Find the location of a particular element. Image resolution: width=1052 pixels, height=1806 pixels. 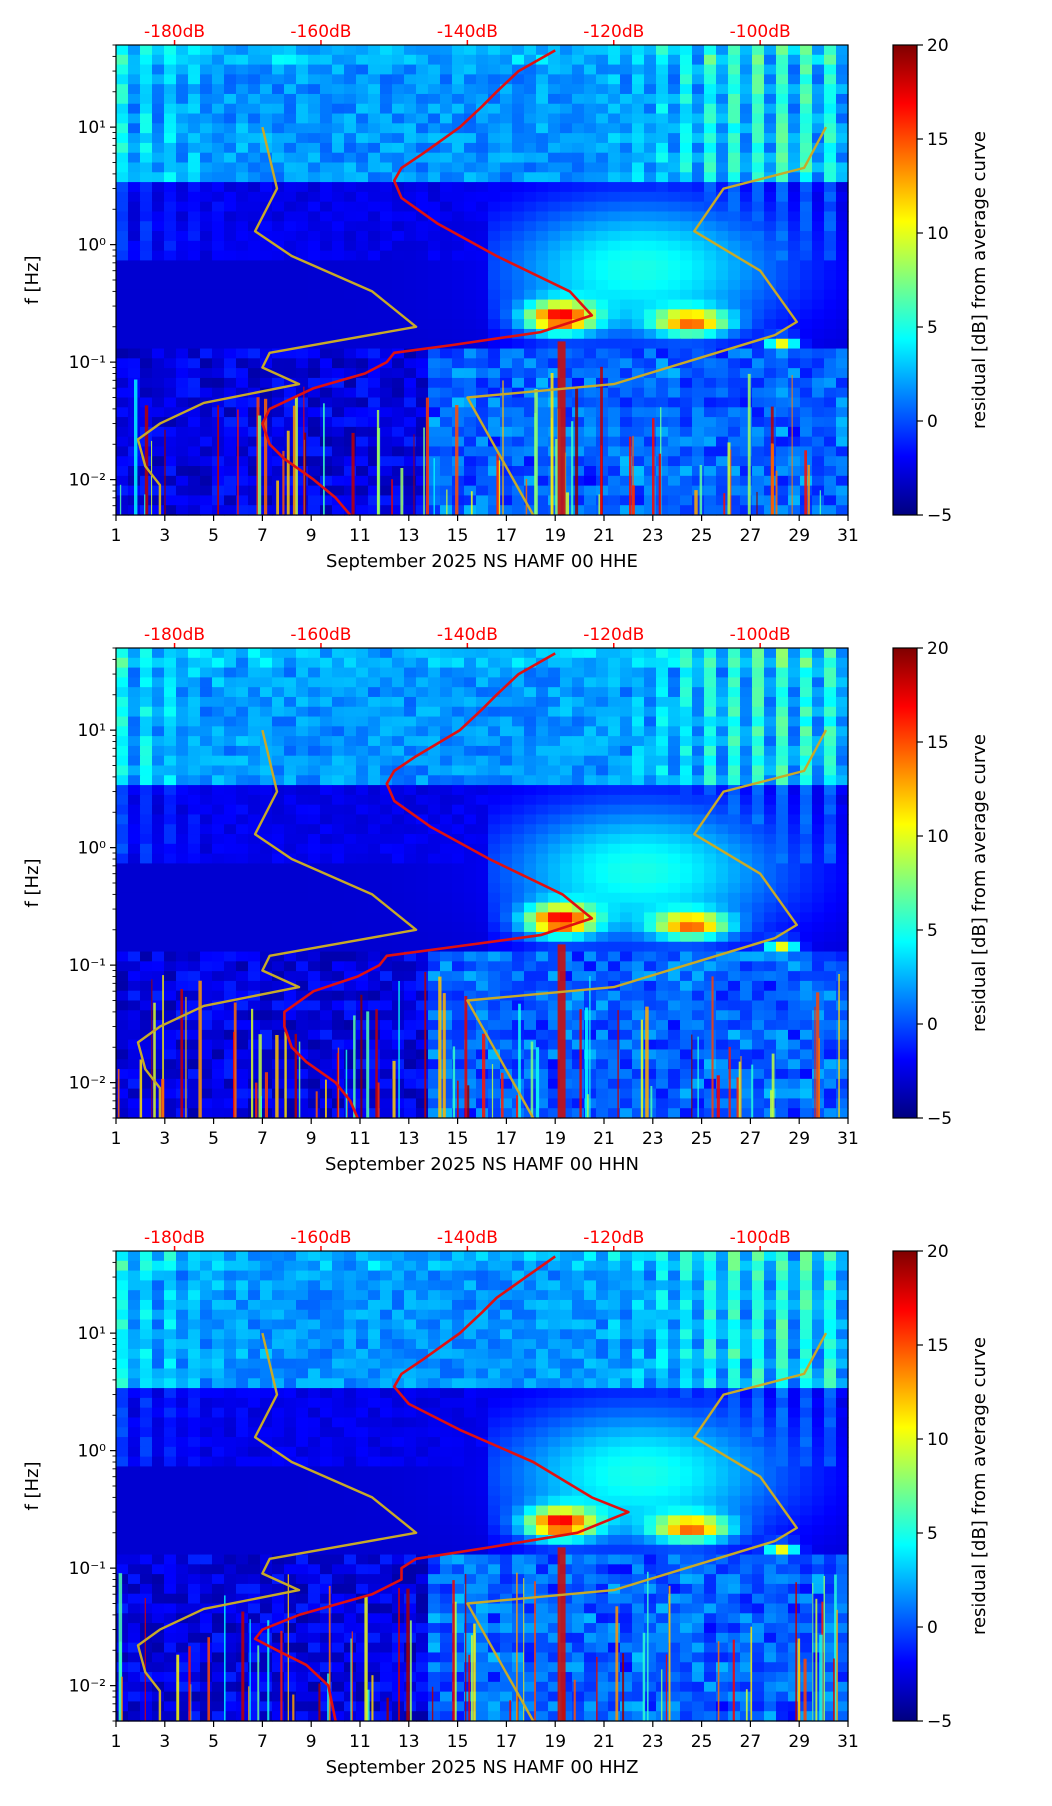

colorbar-tick-label: 5 is located at coordinates (932, 328).